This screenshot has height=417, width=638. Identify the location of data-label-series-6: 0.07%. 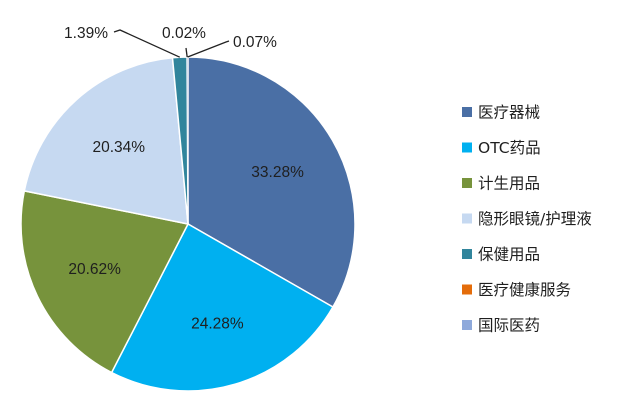
(255, 42).